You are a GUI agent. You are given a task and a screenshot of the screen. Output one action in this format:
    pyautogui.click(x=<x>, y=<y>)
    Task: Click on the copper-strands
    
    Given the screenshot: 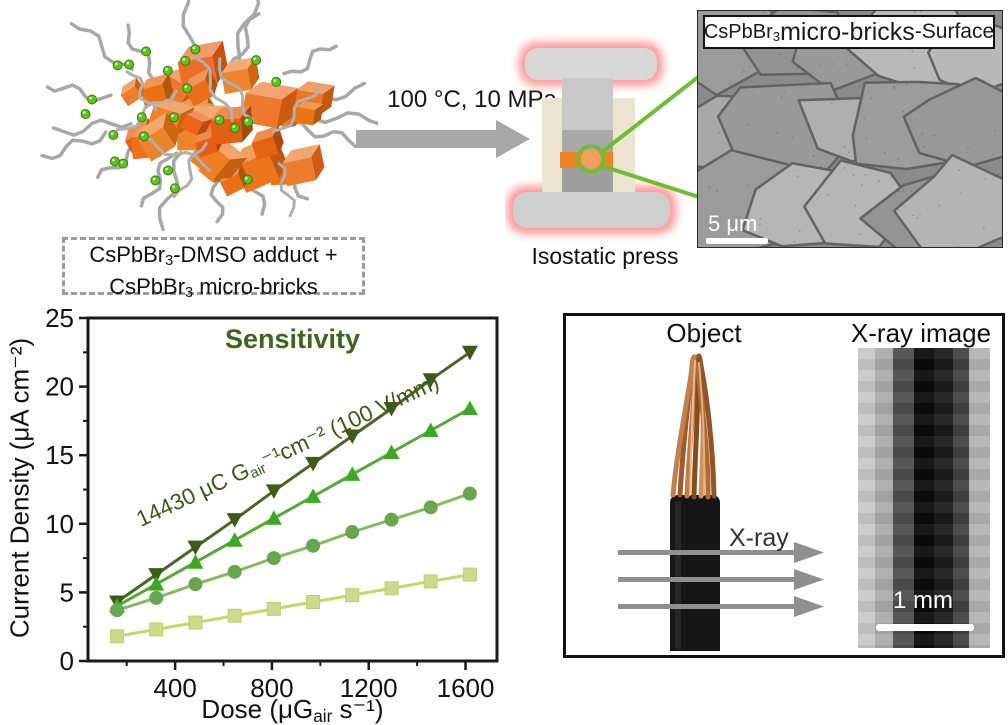 What is the action you would take?
    pyautogui.click(x=693, y=426)
    